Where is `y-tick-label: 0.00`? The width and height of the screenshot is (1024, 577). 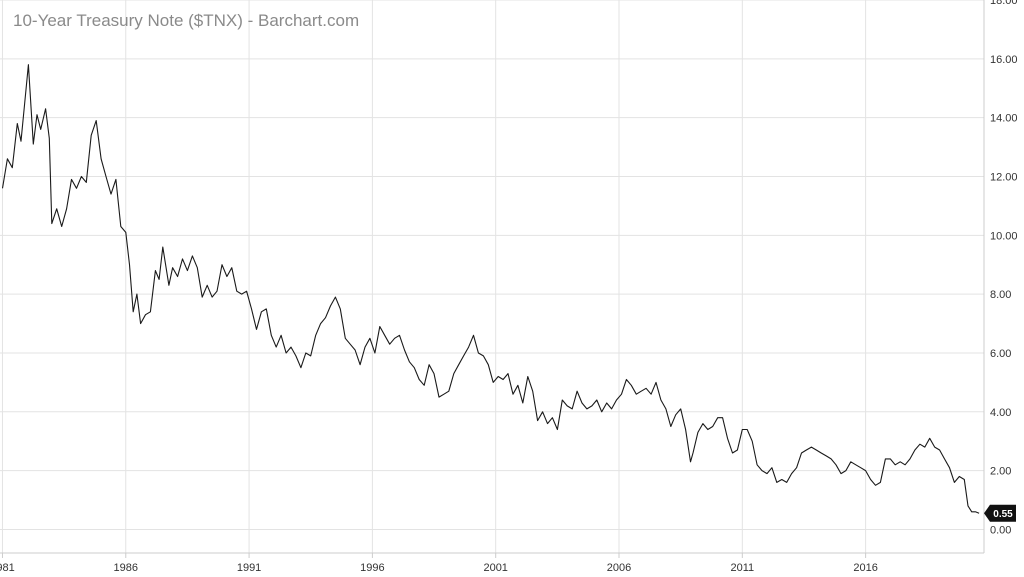
y-tick-label: 0.00 is located at coordinates (1000, 530).